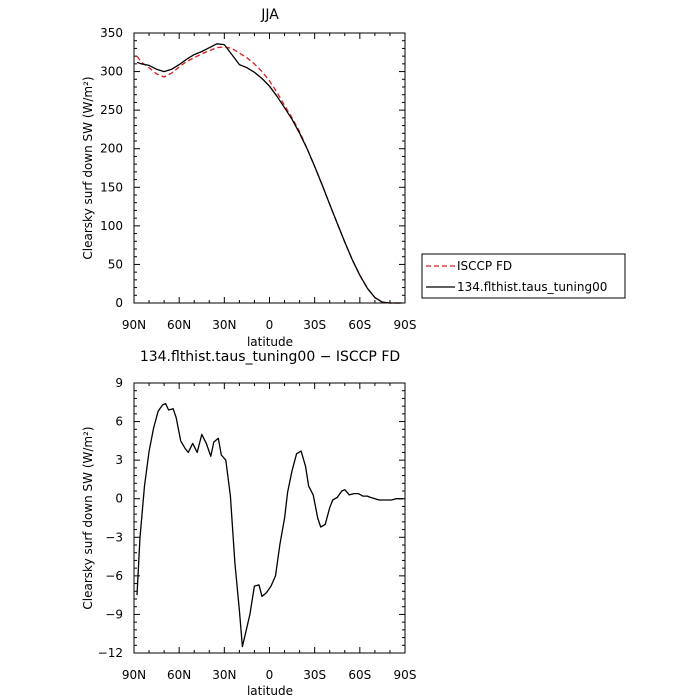  I want to click on bottom-x-tick-label: 60S, so click(359, 675).